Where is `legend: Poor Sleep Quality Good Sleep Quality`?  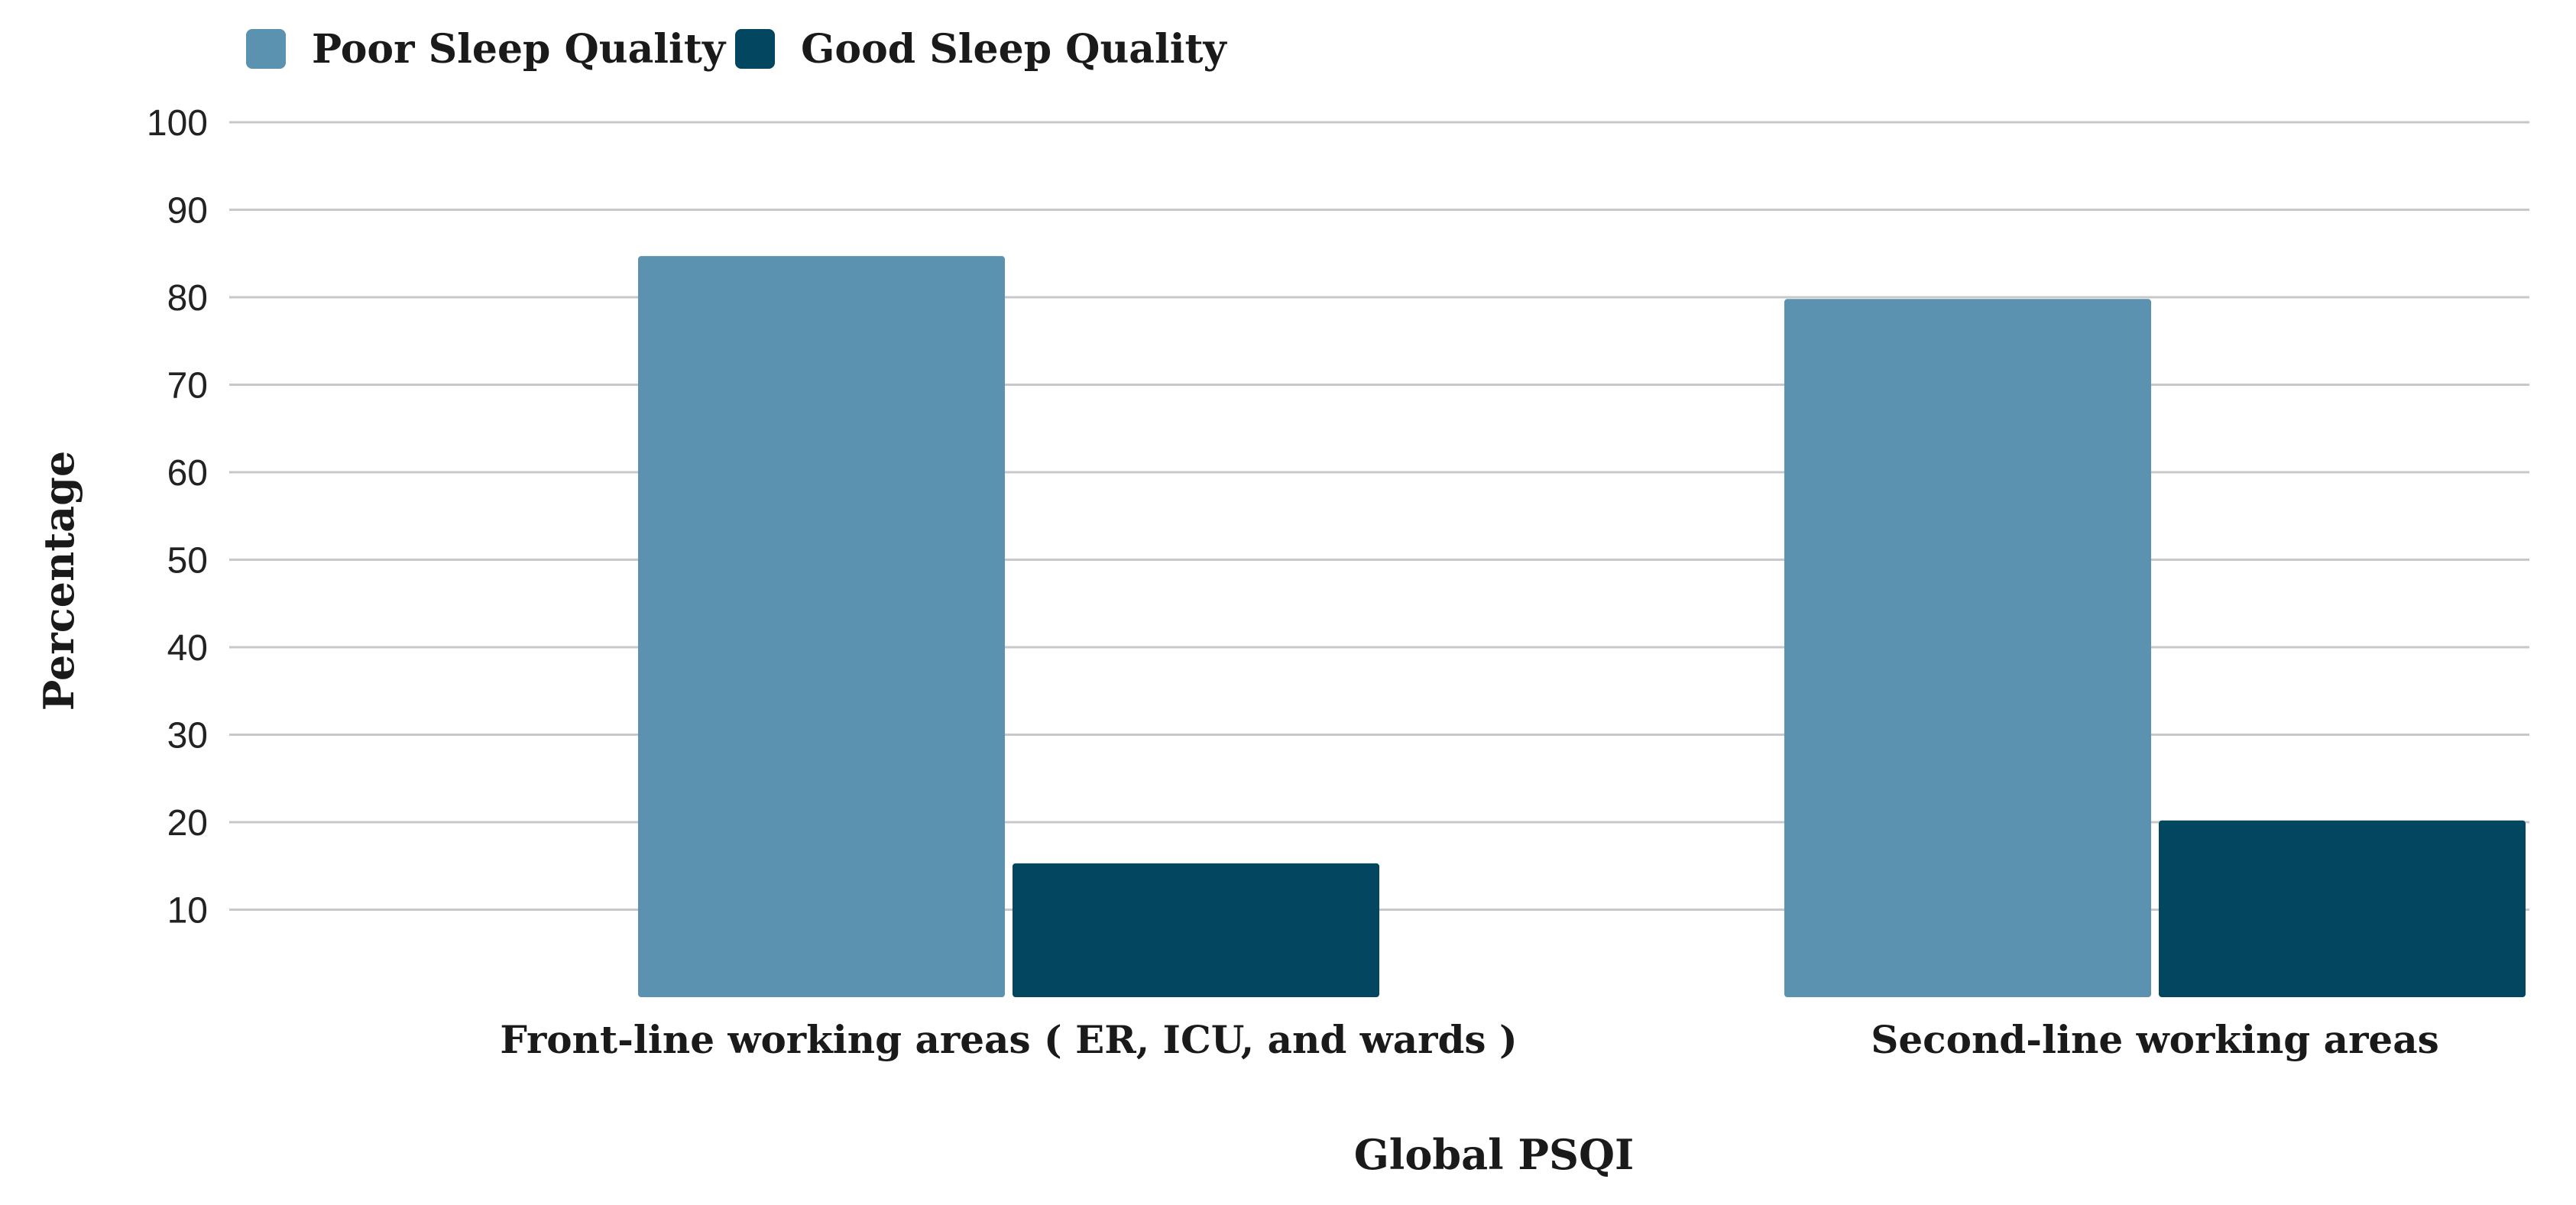
legend: Poor Sleep Quality Good Sleep Quality is located at coordinates (737, 49).